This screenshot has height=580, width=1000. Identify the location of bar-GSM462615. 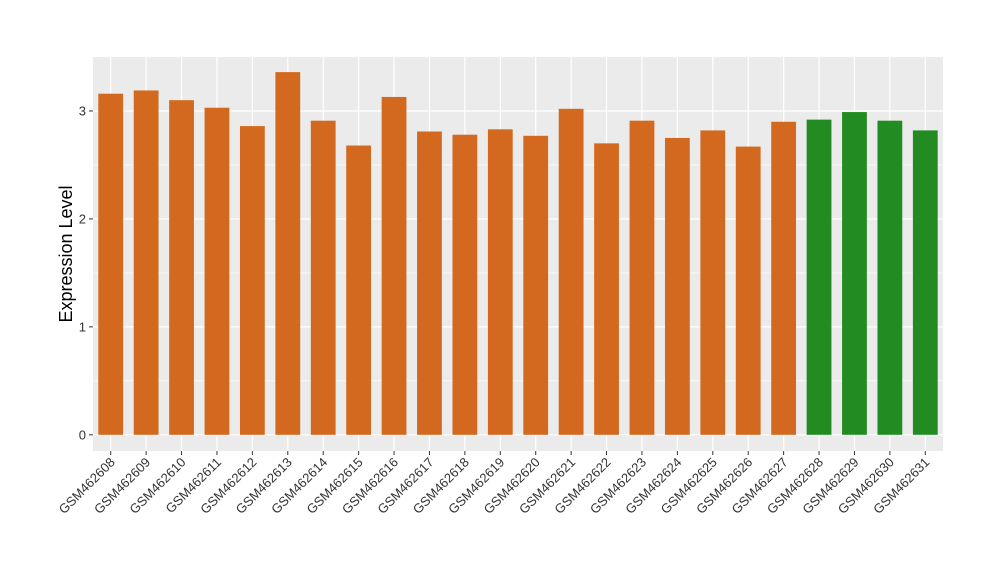
(358, 290).